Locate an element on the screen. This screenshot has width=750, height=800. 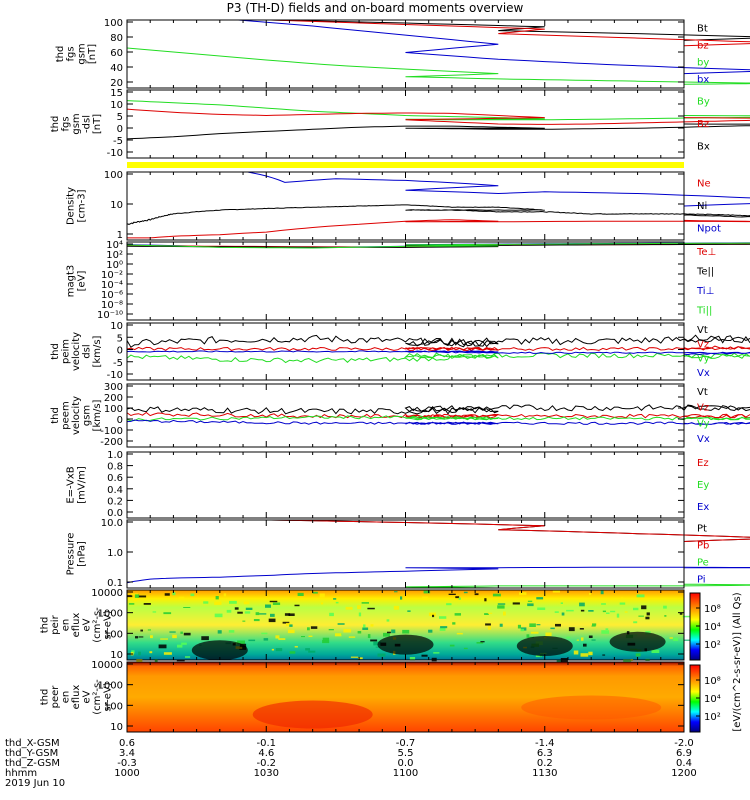
y-axis-label-line: [km/s] is located at coordinates (97, 415).